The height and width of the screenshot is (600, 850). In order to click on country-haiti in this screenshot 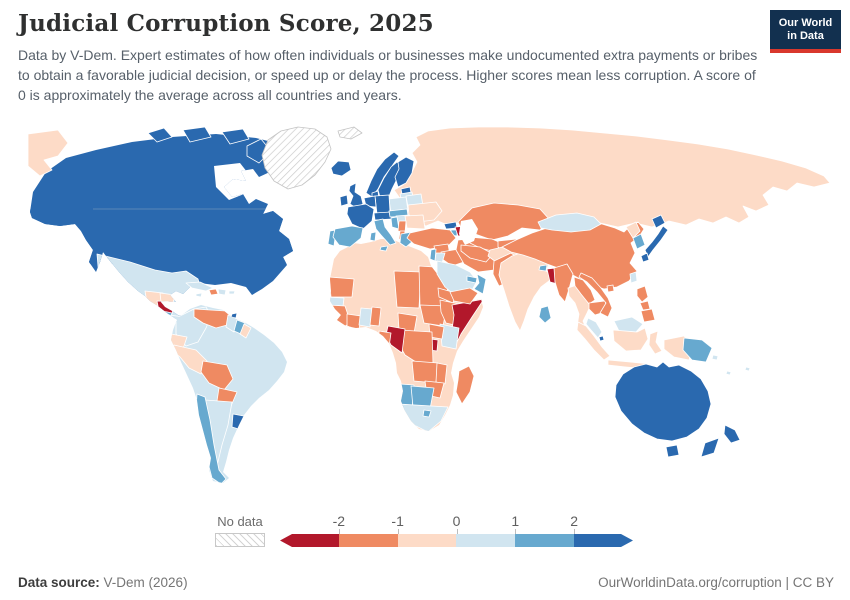, I will do `click(213, 292)`.